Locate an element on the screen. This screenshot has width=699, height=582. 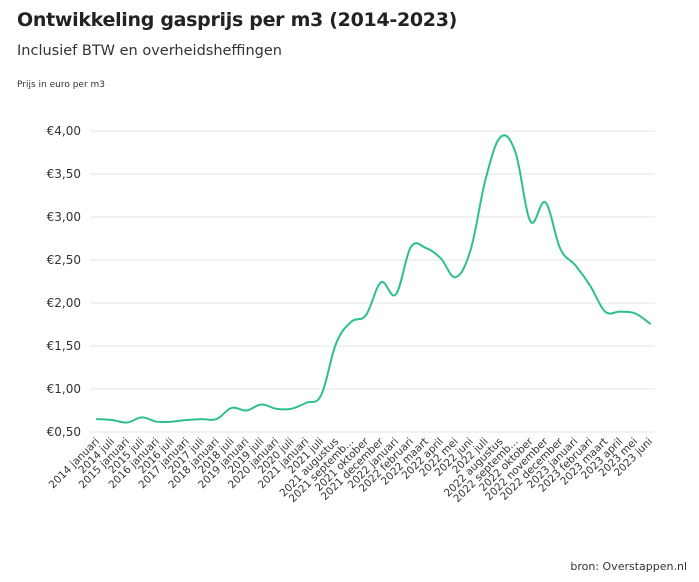
y-tick-label: €0,50 is located at coordinates (64, 432).